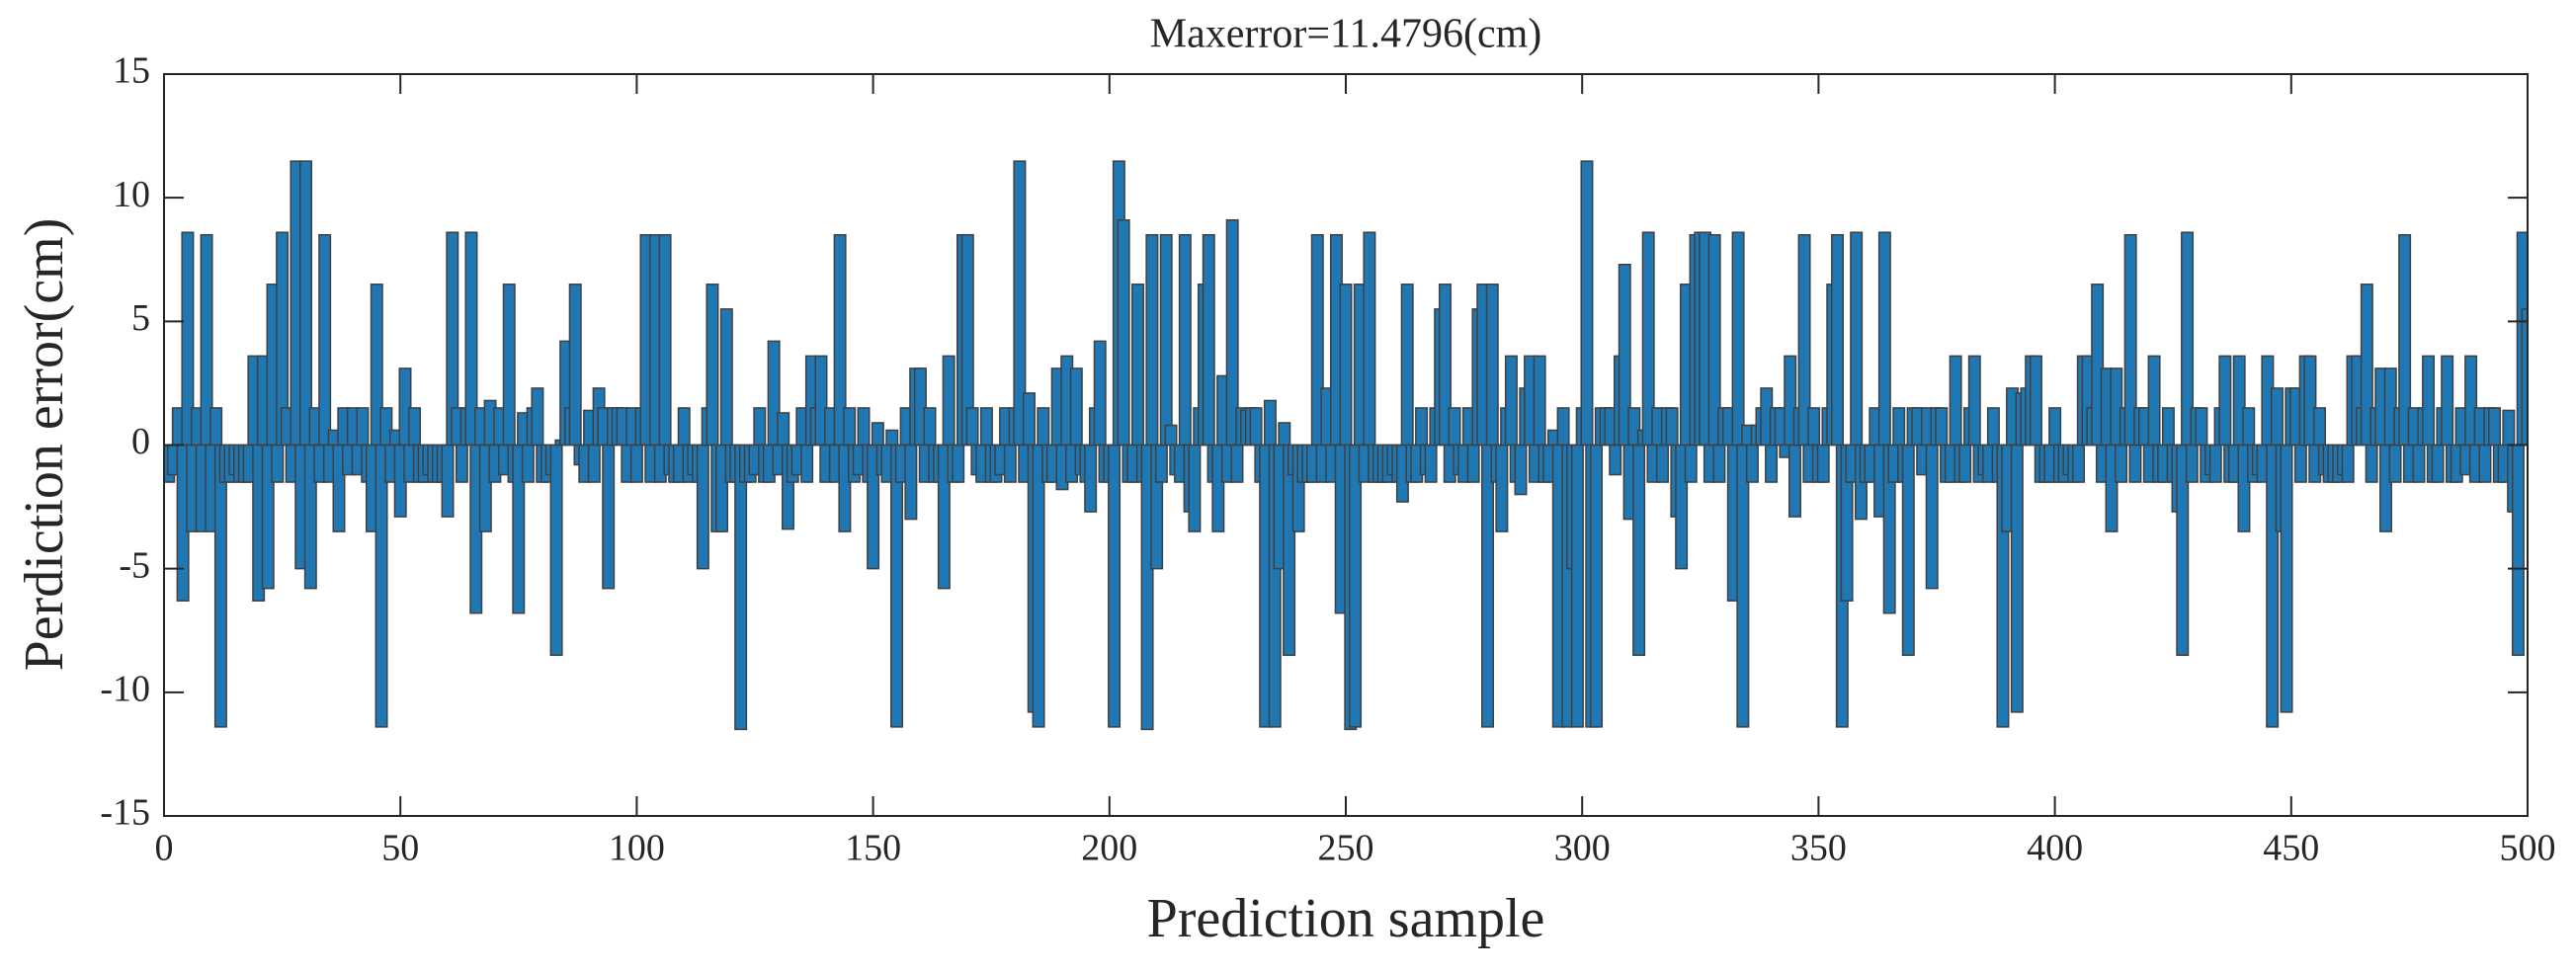  What do you see at coordinates (400, 849) in the screenshot?
I see `x-tick-label: 50` at bounding box center [400, 849].